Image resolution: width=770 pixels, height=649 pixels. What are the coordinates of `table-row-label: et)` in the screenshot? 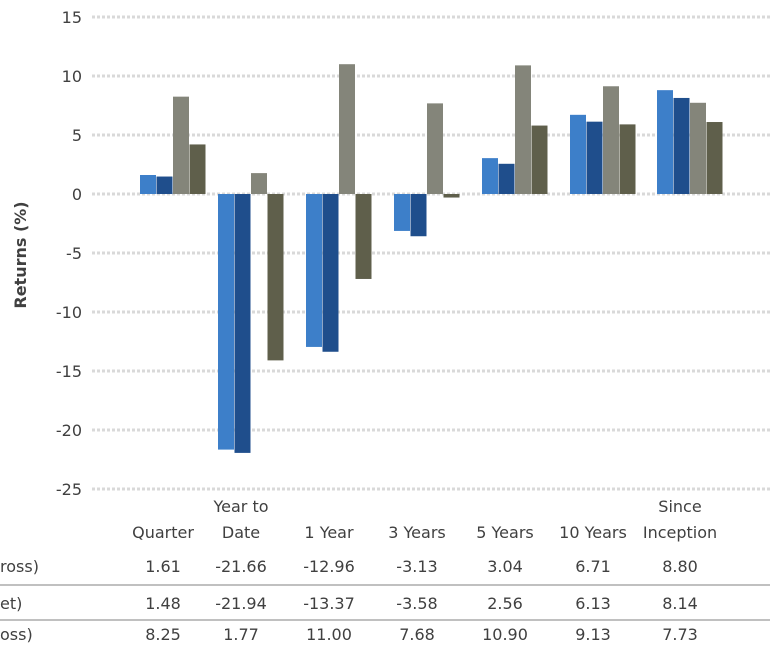 It's located at (11, 603).